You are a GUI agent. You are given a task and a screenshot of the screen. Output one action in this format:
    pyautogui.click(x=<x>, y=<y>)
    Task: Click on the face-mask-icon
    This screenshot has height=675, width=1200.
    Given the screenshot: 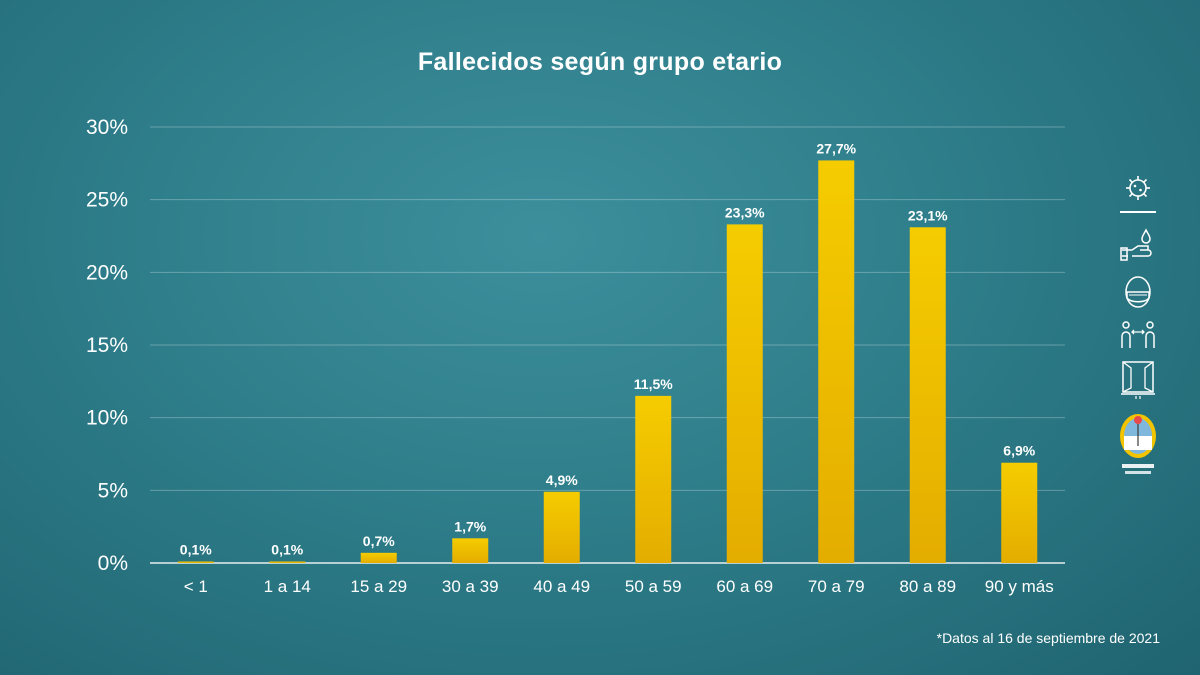 What is the action you would take?
    pyautogui.click(x=1138, y=292)
    